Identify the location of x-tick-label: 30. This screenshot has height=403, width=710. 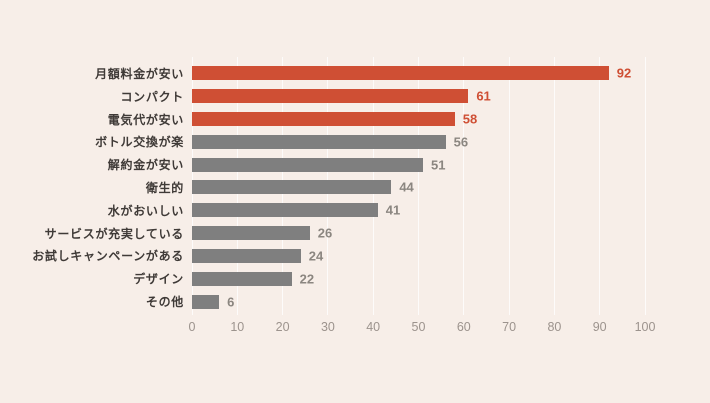
(327, 327).